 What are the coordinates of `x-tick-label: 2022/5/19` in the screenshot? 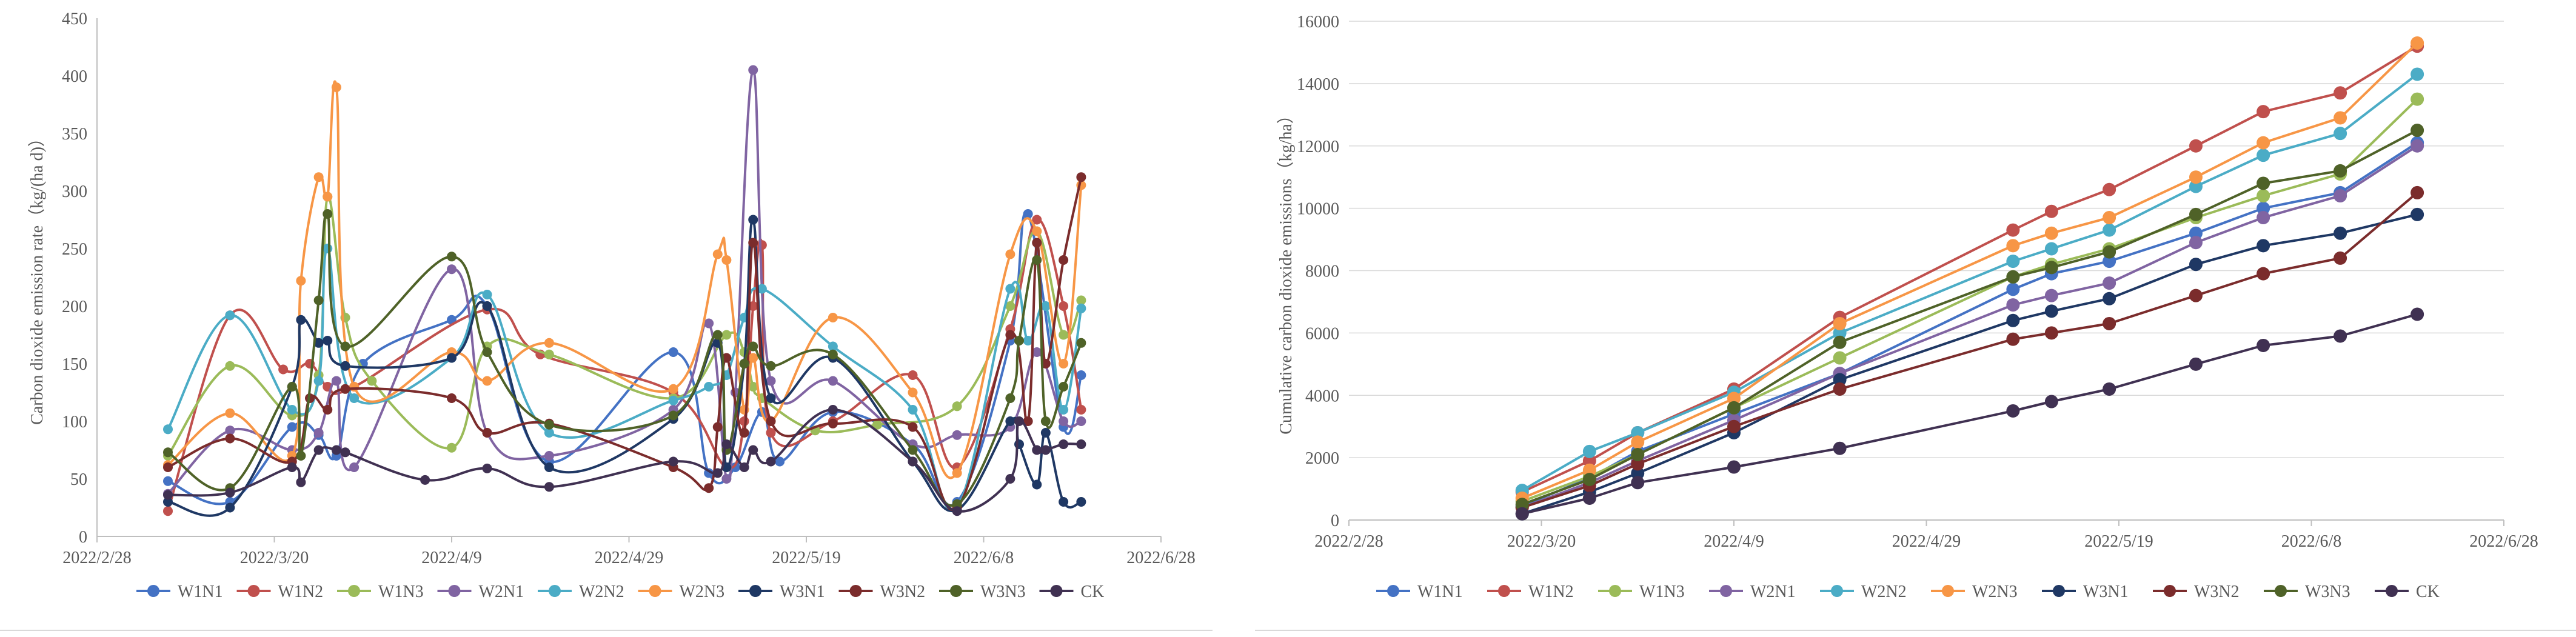 It's located at (2118, 541).